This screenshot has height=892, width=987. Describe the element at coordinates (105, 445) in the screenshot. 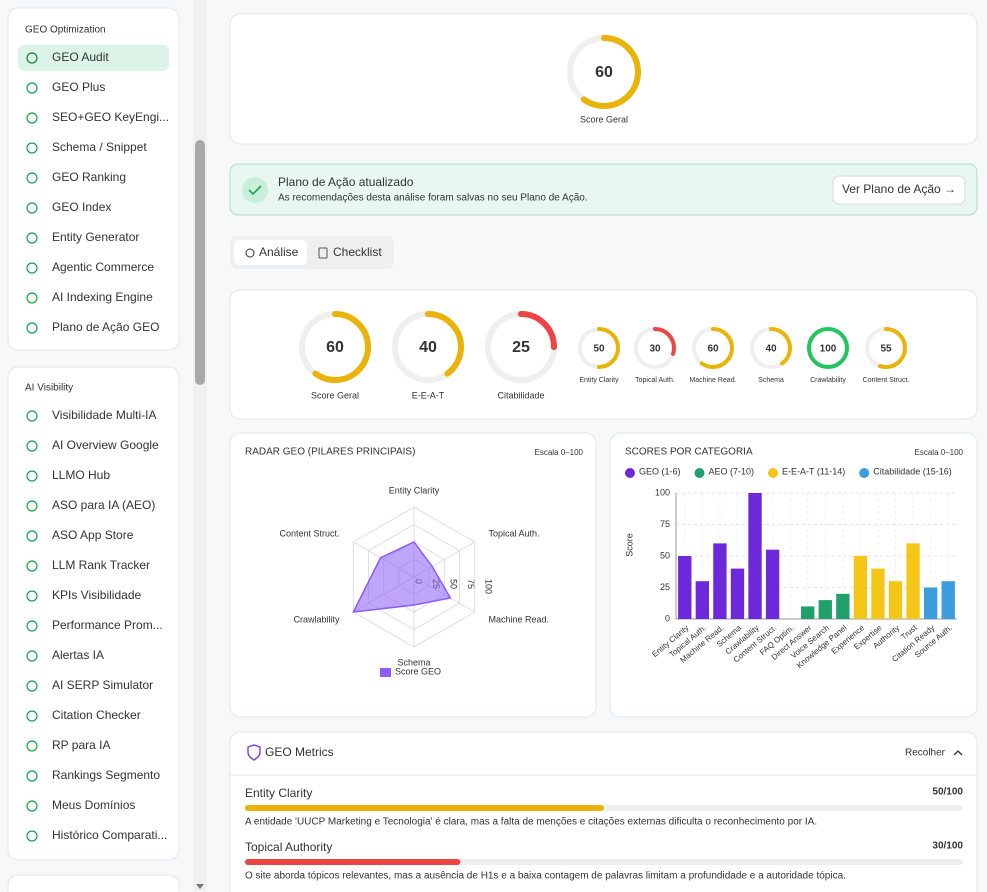

I see `nav-item: AI Overview Google` at that location.